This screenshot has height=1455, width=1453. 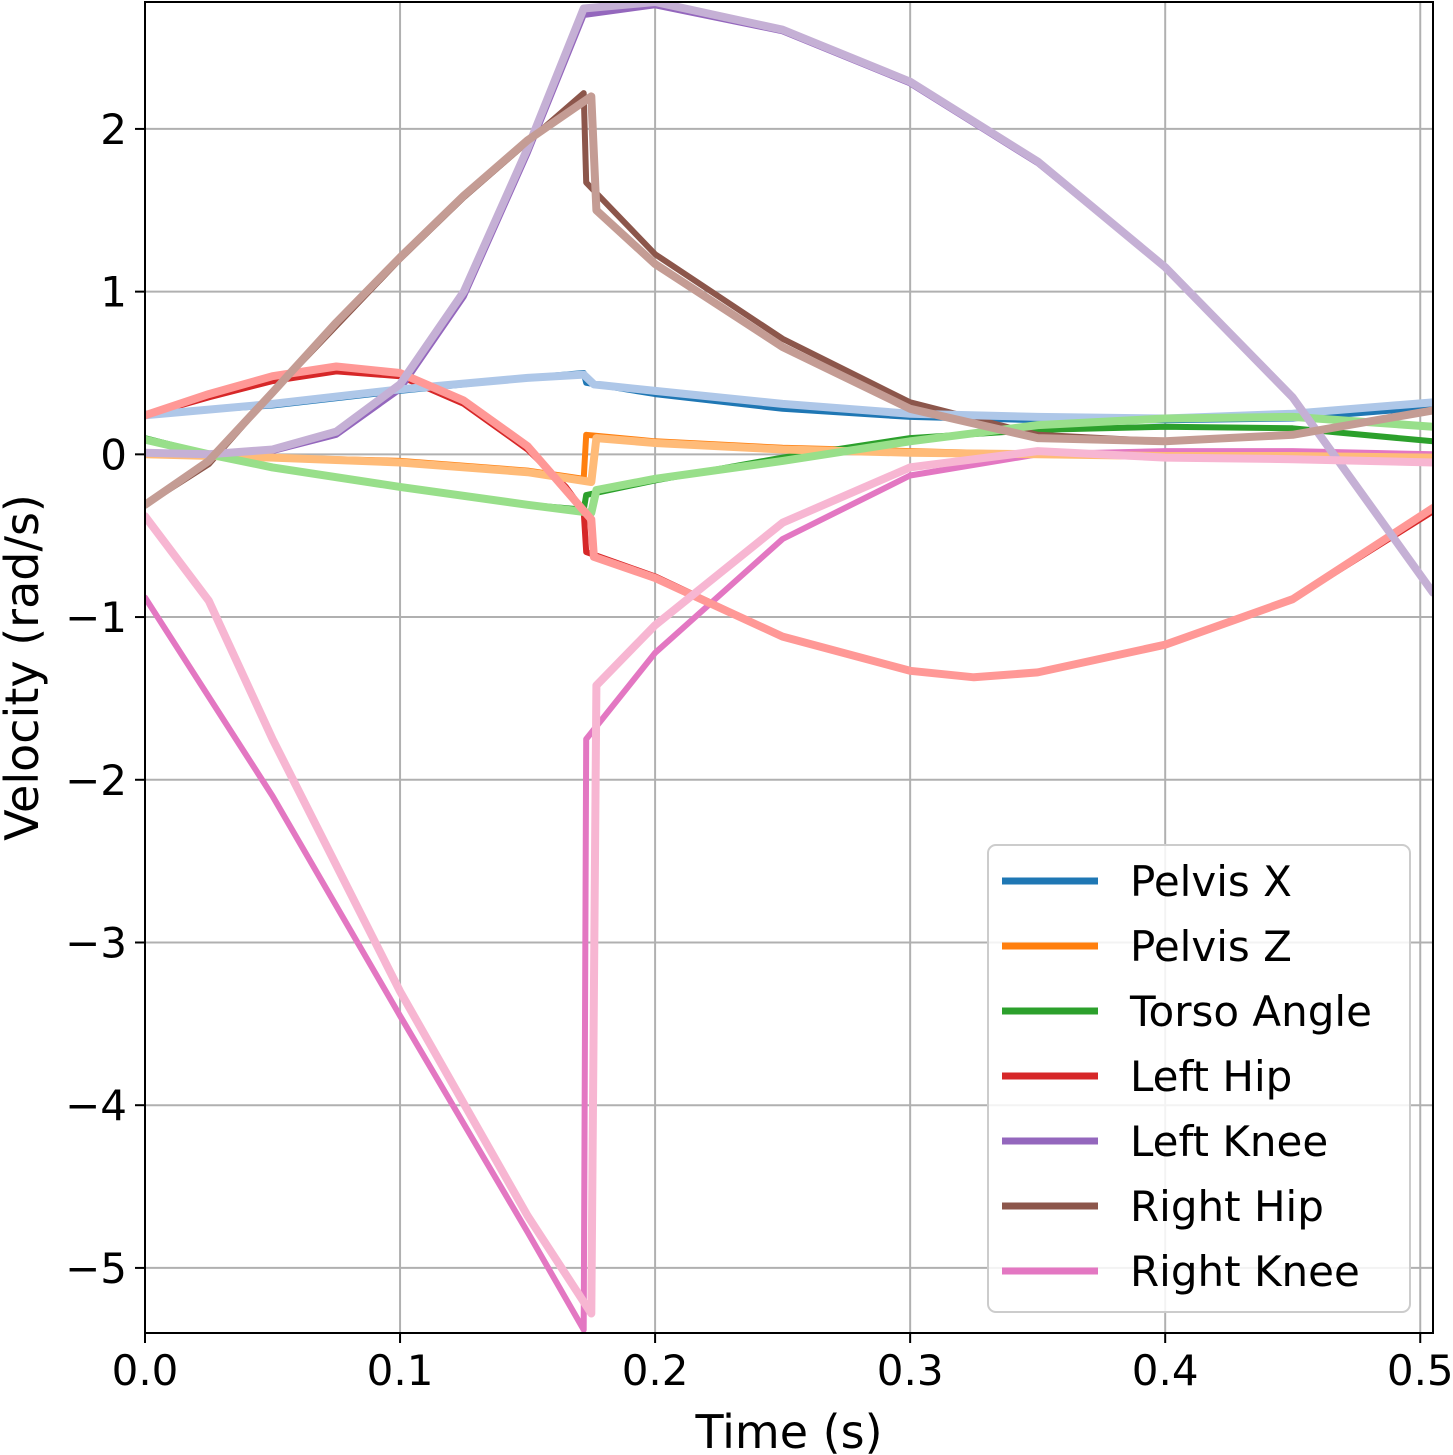 I want to click on y-axis-label: Velocity (rad/s), so click(x=24, y=667).